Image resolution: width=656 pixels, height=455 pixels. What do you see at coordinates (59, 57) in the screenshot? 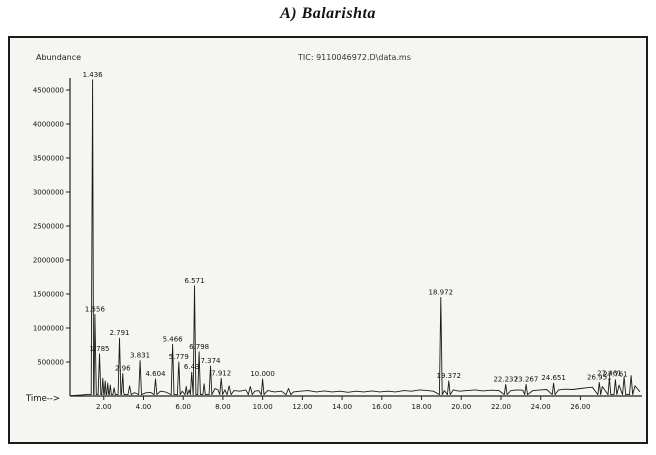
I see `abundance-axis-label: Abundance` at bounding box center [59, 57].